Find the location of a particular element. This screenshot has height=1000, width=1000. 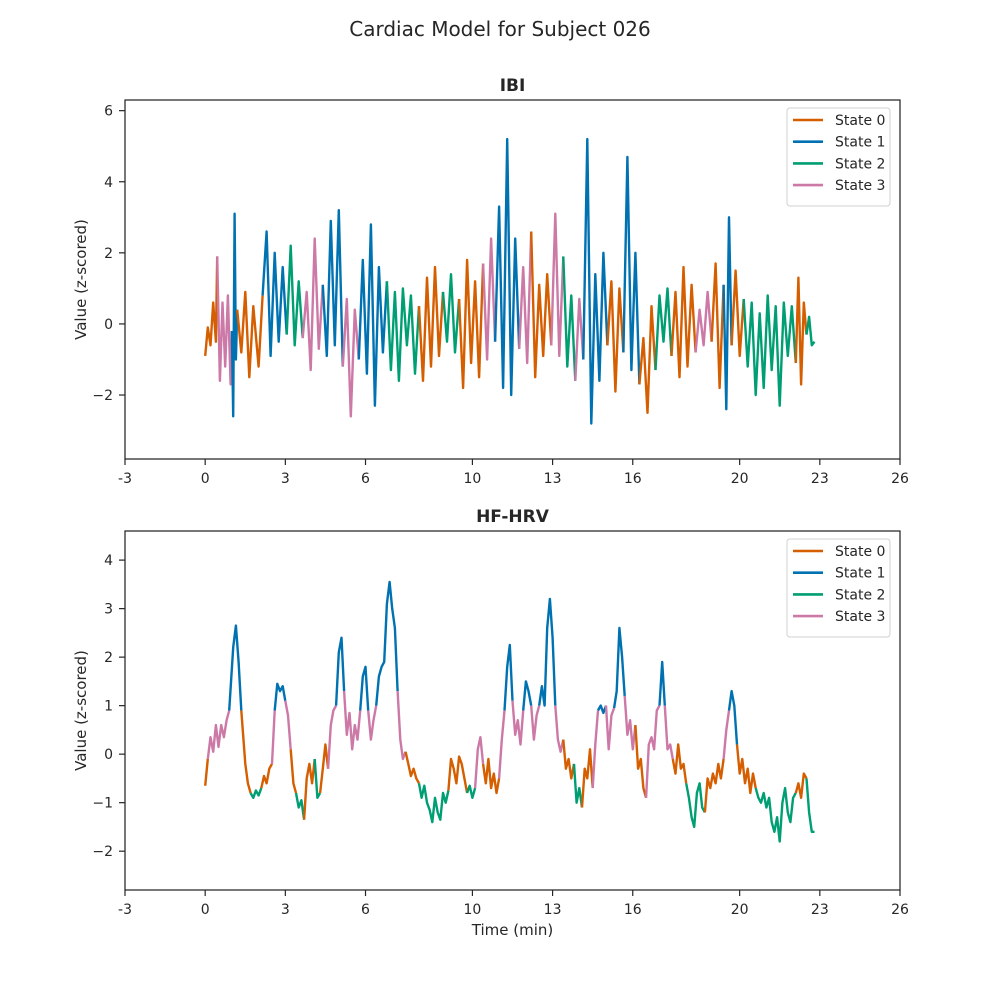

hf-hrv-legend: State 0 State 1 State 2 State 3 is located at coordinates (838, 588).